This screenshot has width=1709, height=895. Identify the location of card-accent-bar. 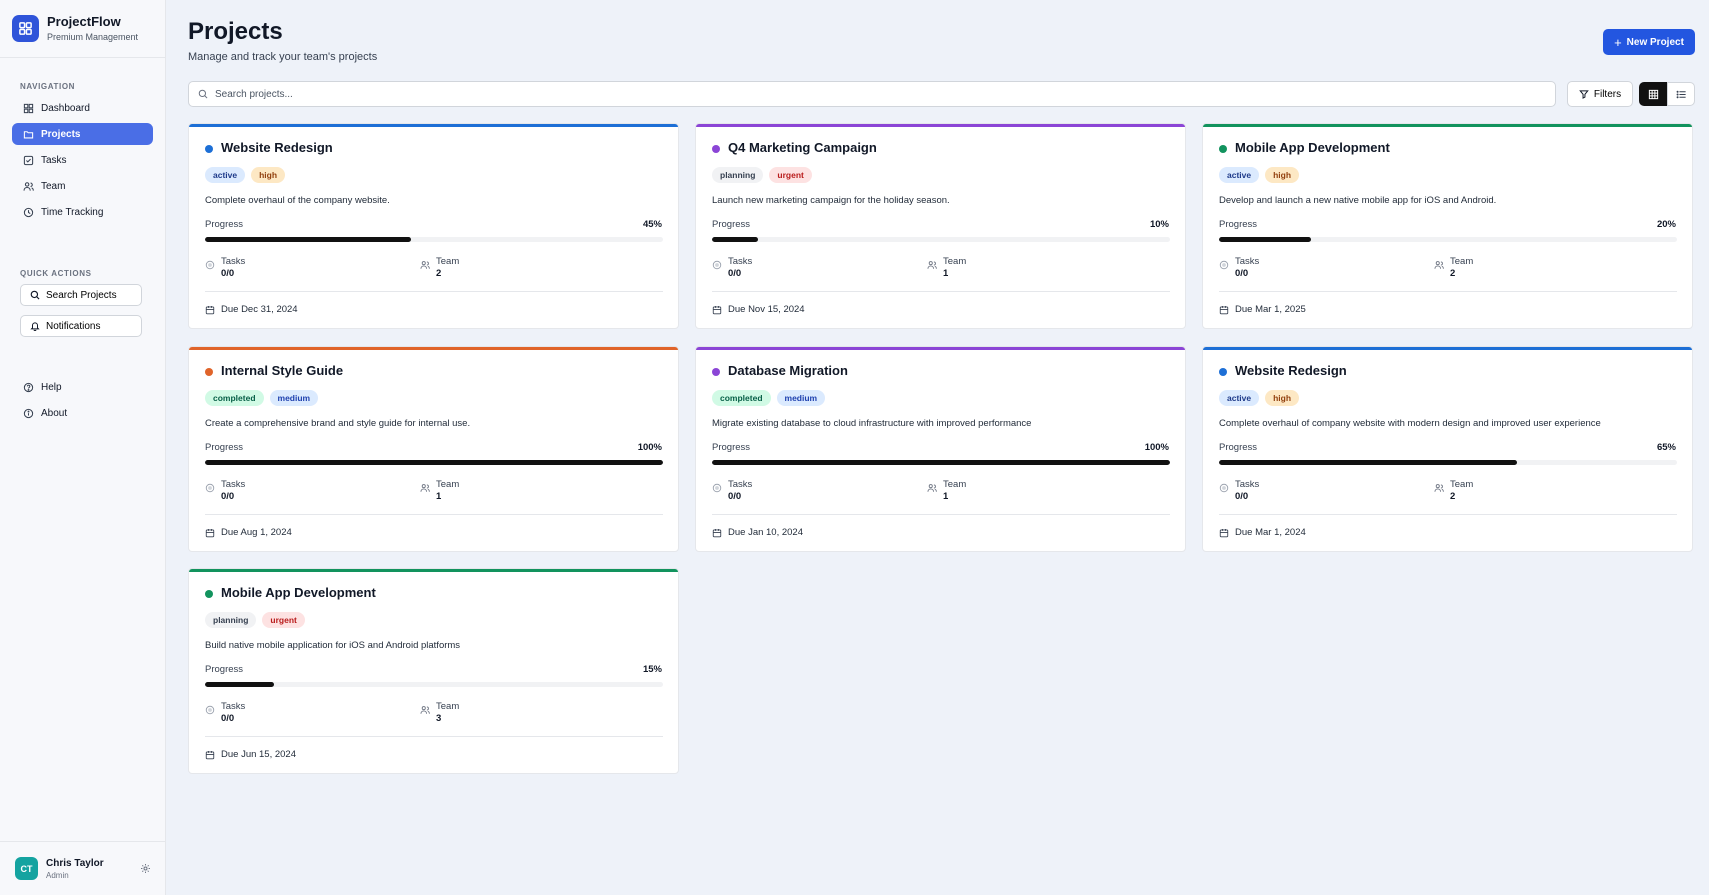
(940, 348).